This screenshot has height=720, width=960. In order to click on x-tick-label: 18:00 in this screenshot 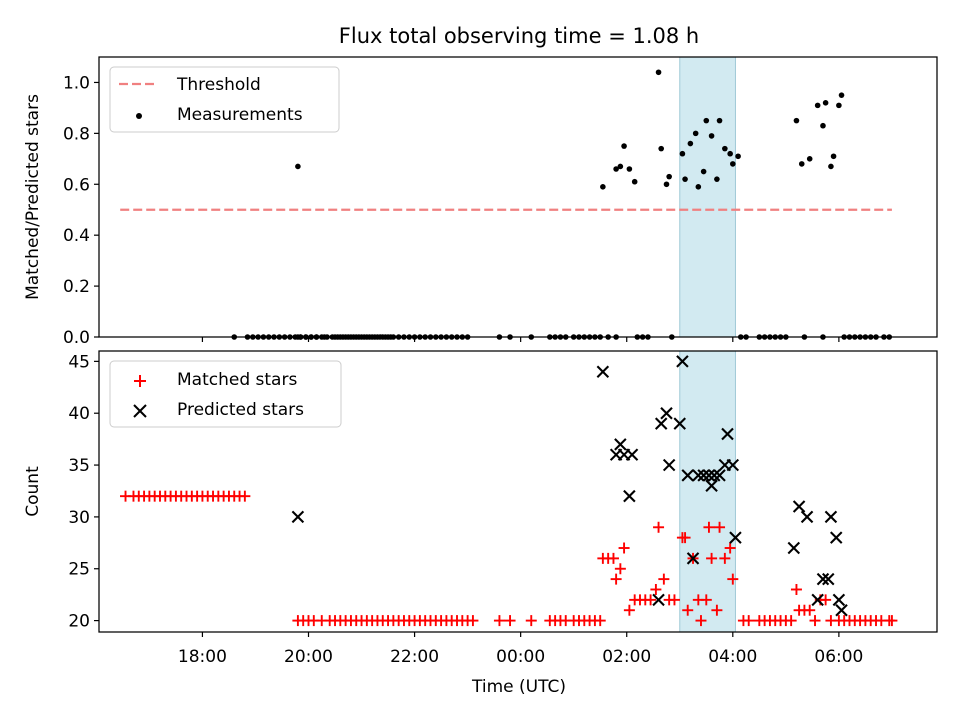, I will do `click(202, 657)`.